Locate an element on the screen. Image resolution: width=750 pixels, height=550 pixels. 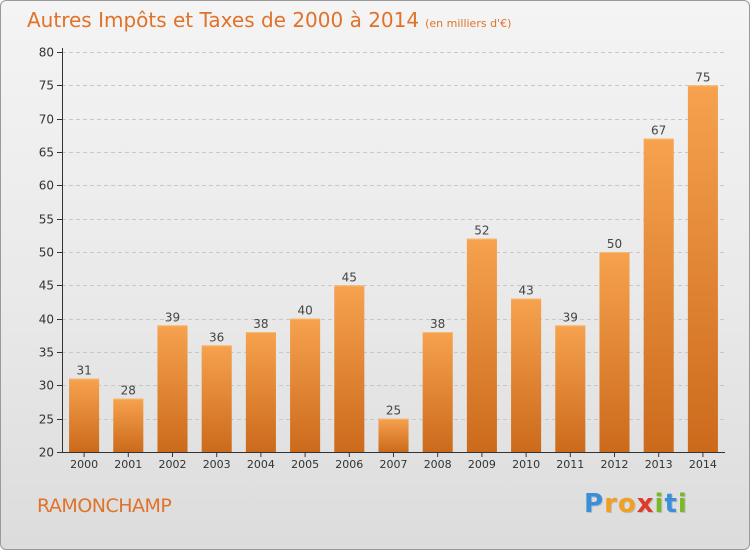
data-label: 45 is located at coordinates (349, 277).